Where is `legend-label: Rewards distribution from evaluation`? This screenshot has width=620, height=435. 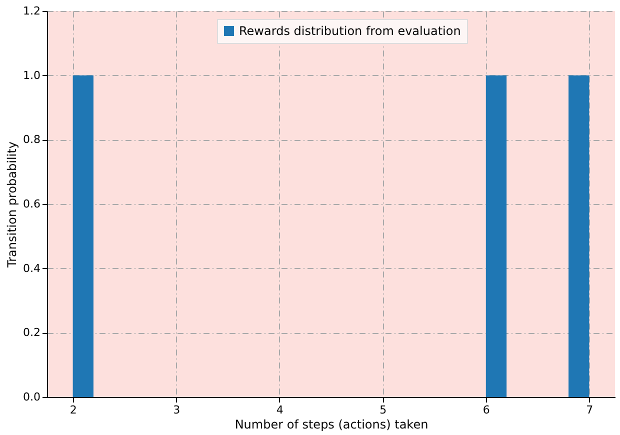 legend-label: Rewards distribution from evaluation is located at coordinates (350, 31).